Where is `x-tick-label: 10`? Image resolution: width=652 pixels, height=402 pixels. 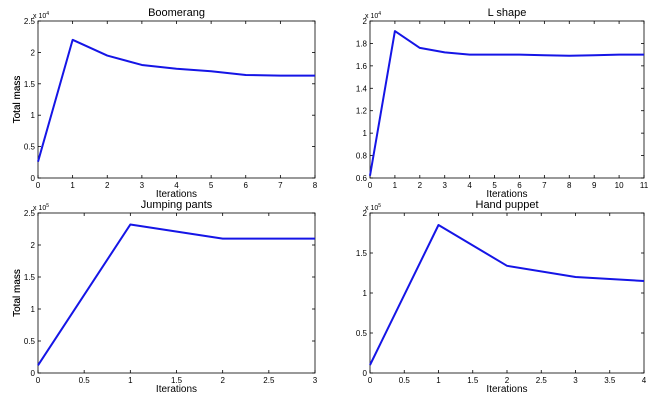 x-tick-label: 10 is located at coordinates (619, 185).